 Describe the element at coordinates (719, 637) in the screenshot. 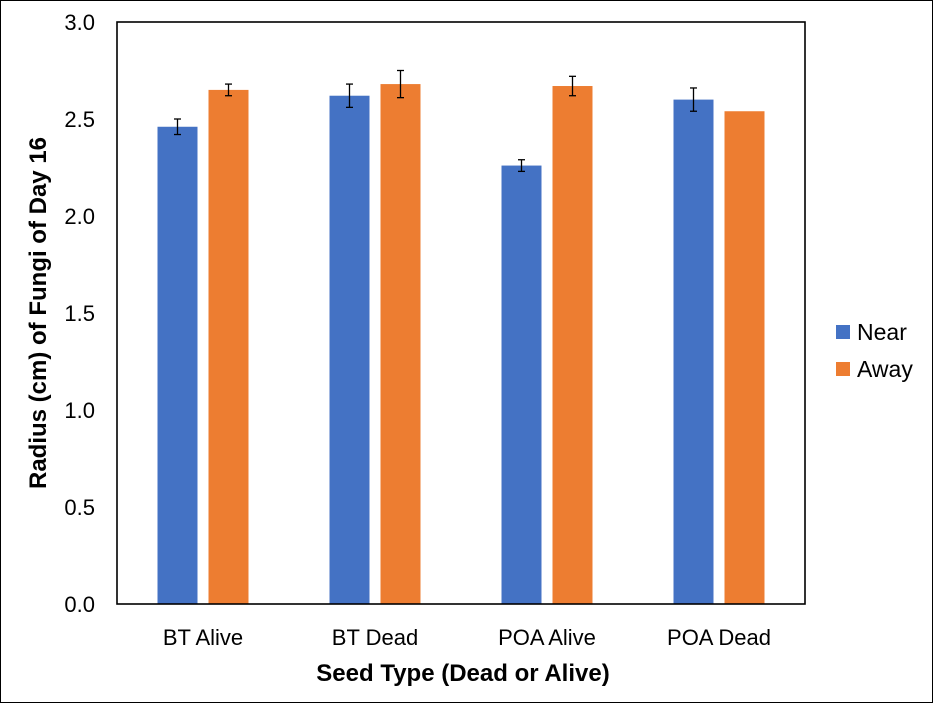

I see `x-tick-label: POA Dead` at that location.